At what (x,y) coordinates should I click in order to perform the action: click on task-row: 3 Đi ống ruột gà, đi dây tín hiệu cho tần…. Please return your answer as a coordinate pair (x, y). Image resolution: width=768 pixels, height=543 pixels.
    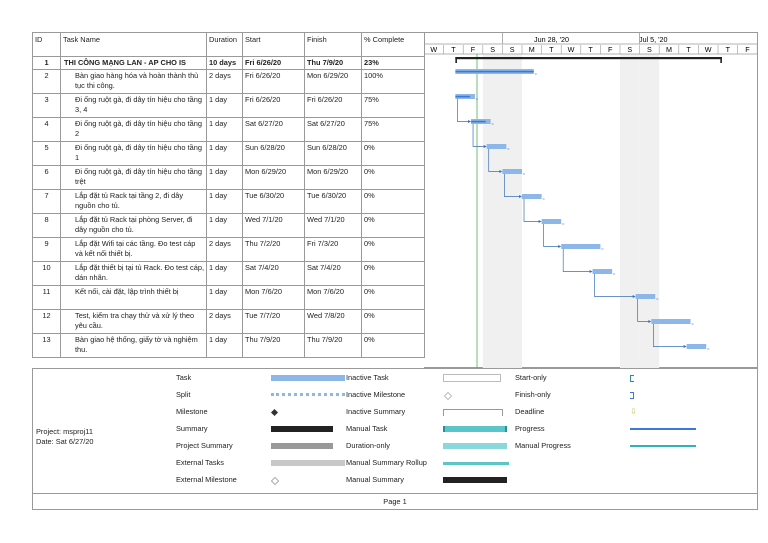
    Looking at the image, I should click on (228, 105).